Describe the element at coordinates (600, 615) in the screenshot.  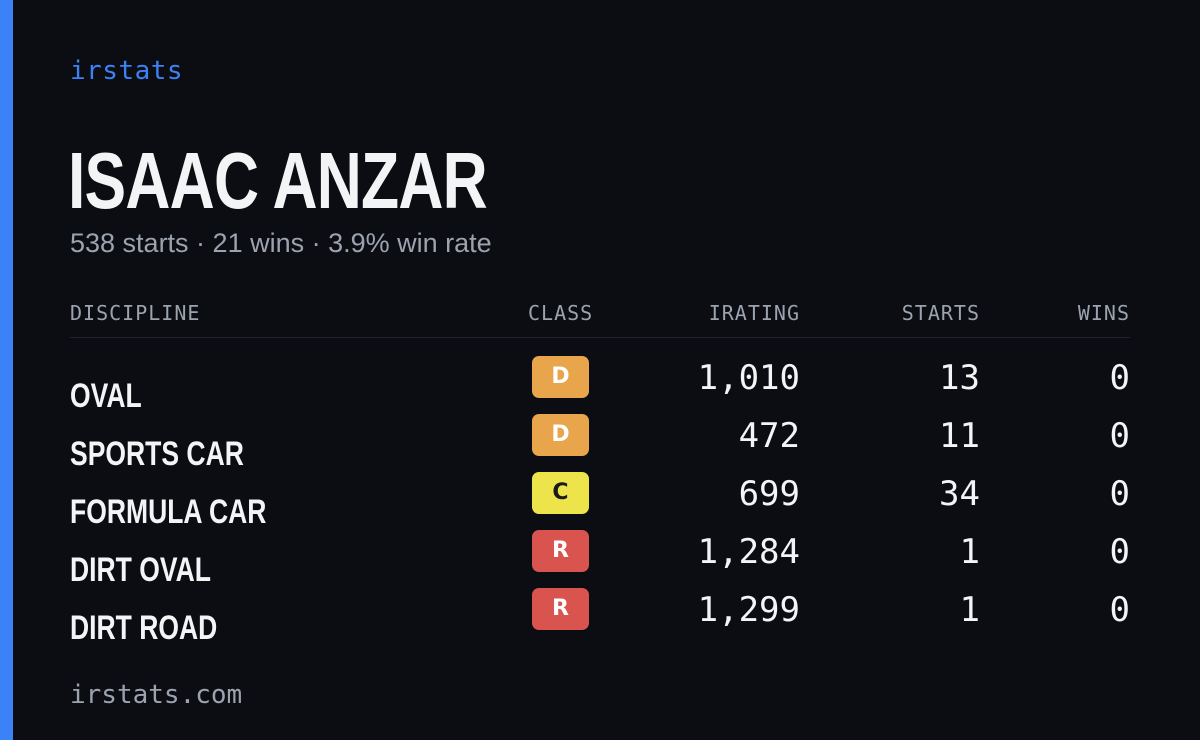
I see `table-row: DIRT ROAD R 1,299 1 0` at that location.